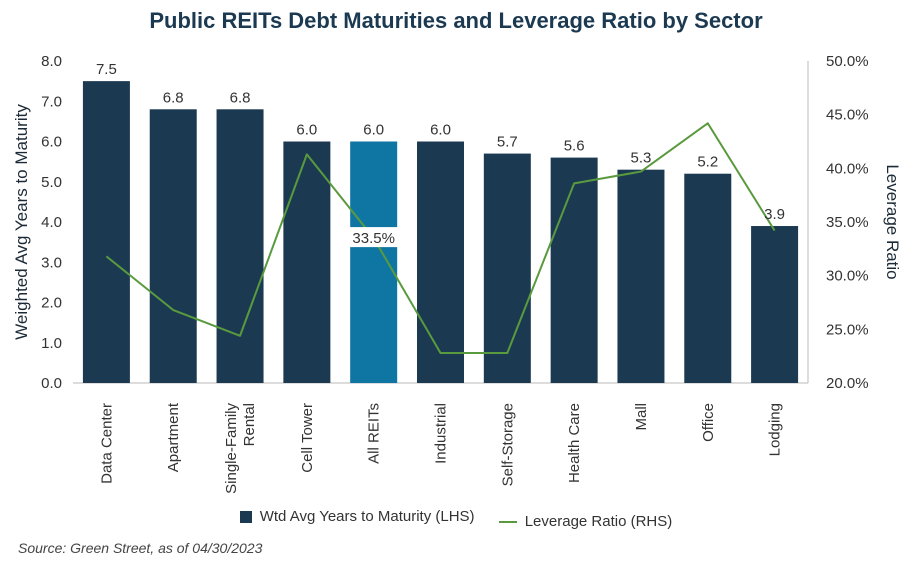 Image resolution: width=912 pixels, height=566 pixels. What do you see at coordinates (51, 61) in the screenshot?
I see `y-tick-label: 8.0` at bounding box center [51, 61].